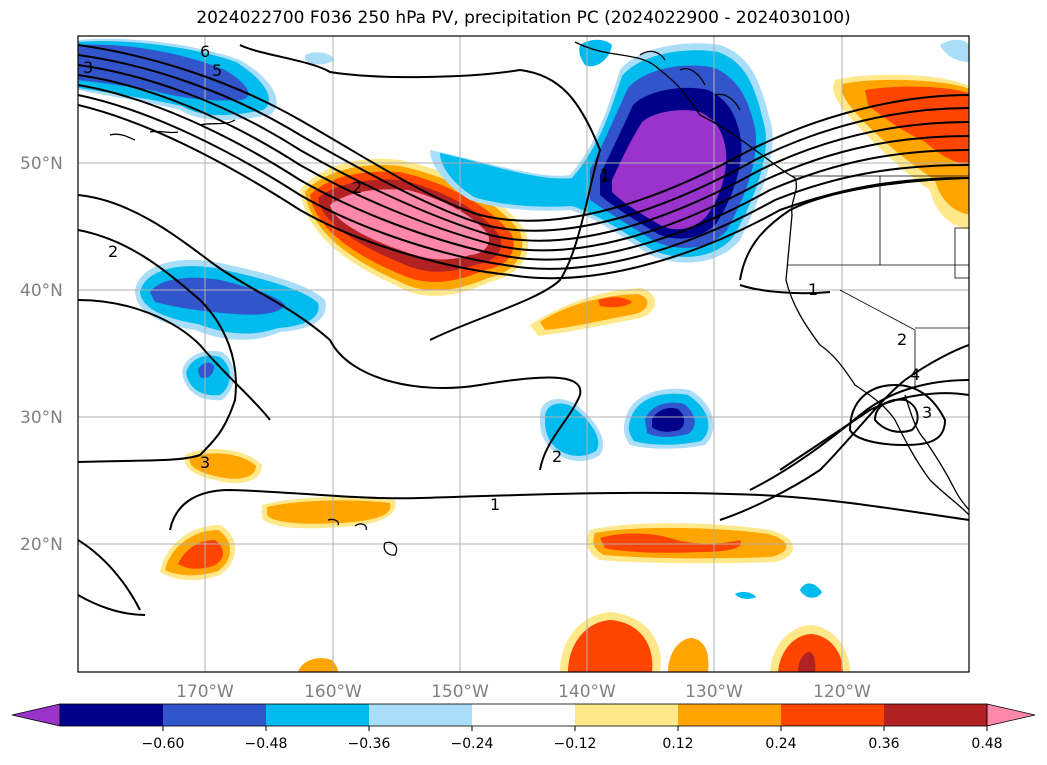 This screenshot has height=765, width=1047. Describe the element at coordinates (915, 374) in the screenshot. I see `contour-label: 4` at that location.